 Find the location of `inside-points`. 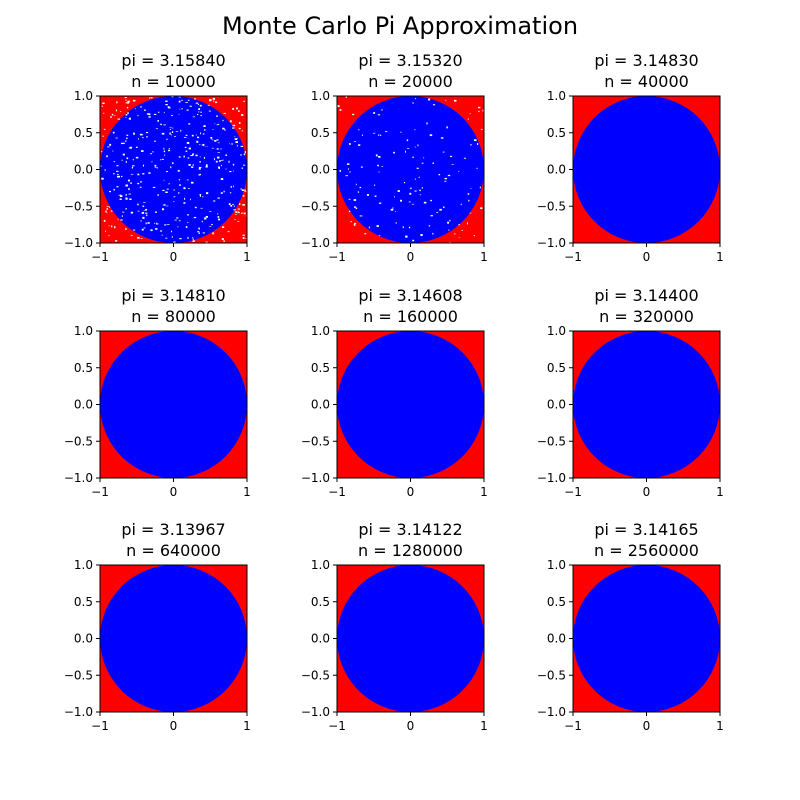

inside-points is located at coordinates (646, 404).